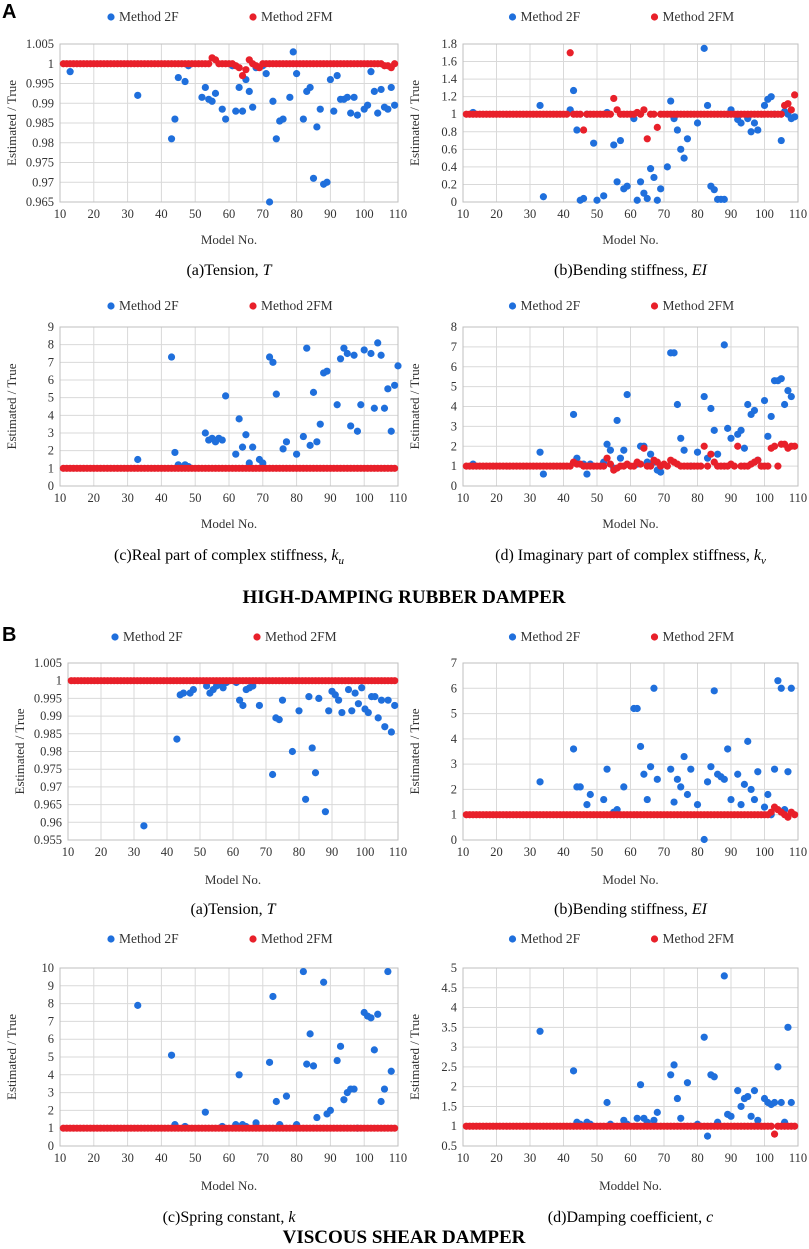  What do you see at coordinates (19, 751) in the screenshot?
I see `y-axis-title: Estimated / True` at bounding box center [19, 751].